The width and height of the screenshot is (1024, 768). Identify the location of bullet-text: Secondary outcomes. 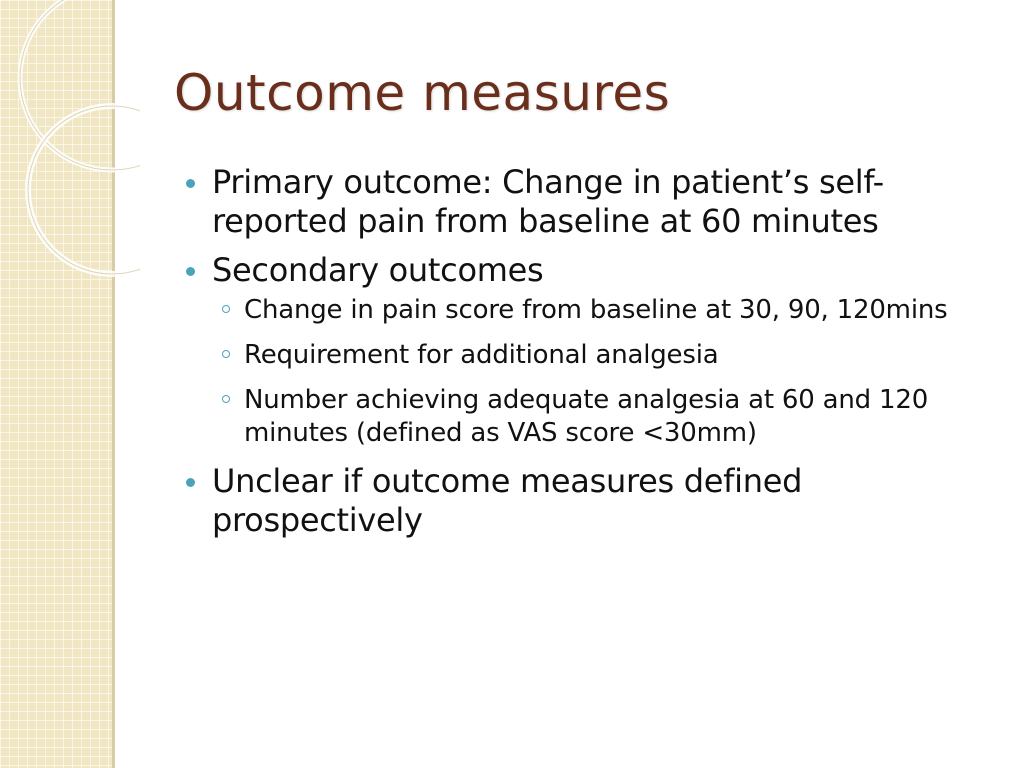
(378, 270).